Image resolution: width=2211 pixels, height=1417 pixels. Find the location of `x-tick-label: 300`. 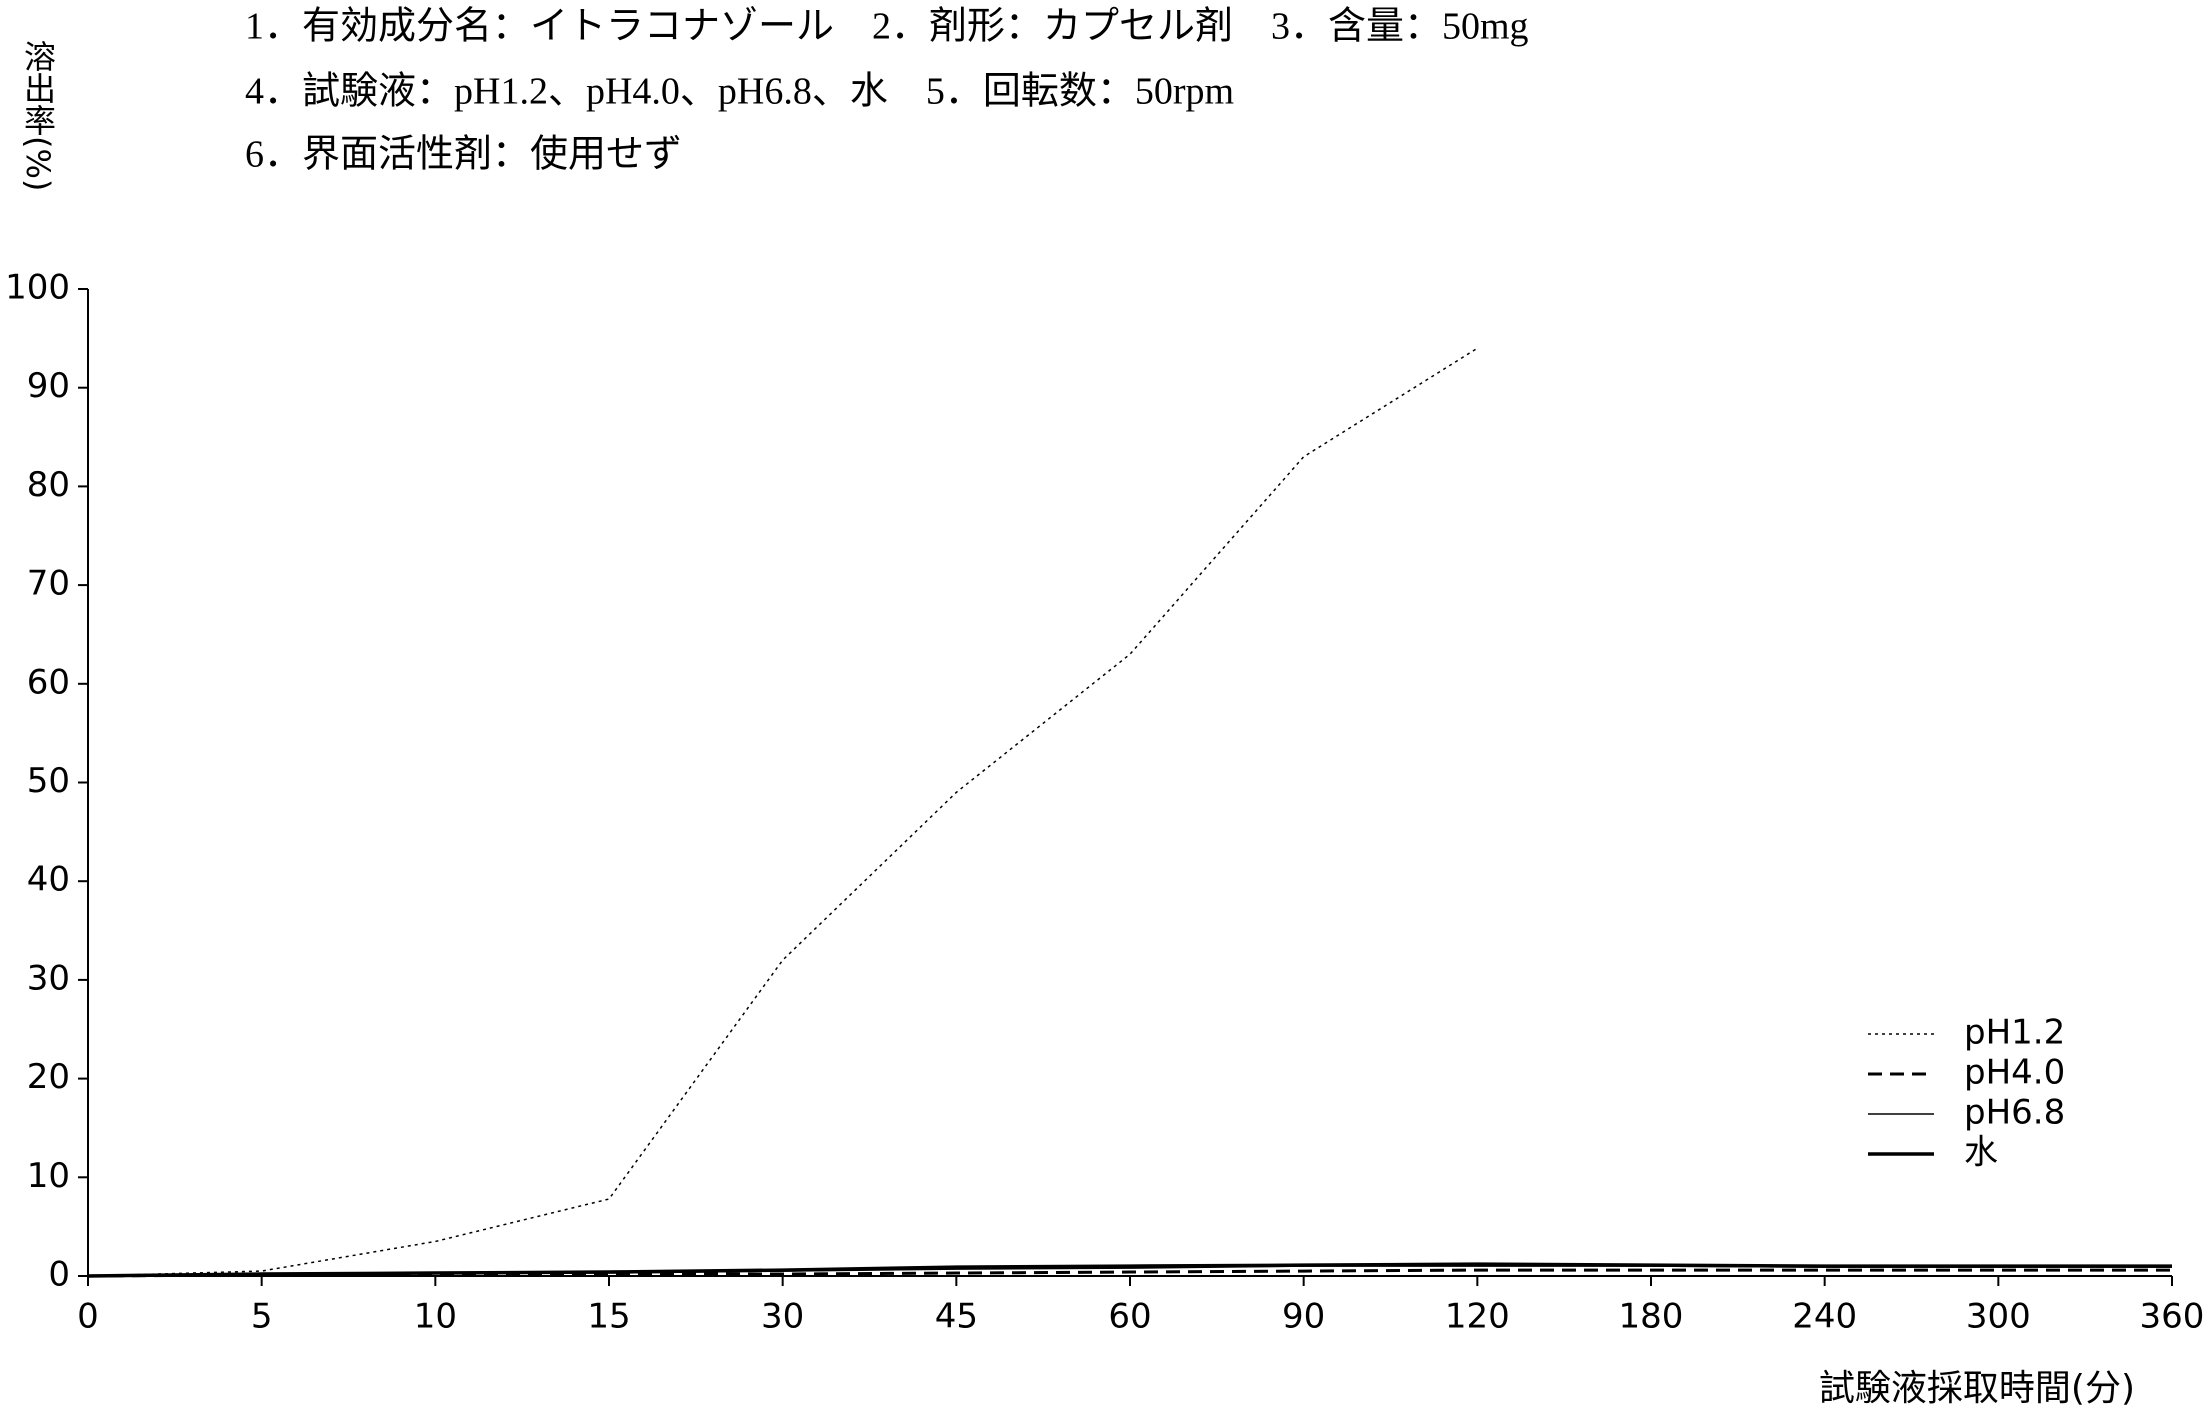

x-tick-label: 300 is located at coordinates (1998, 1317).